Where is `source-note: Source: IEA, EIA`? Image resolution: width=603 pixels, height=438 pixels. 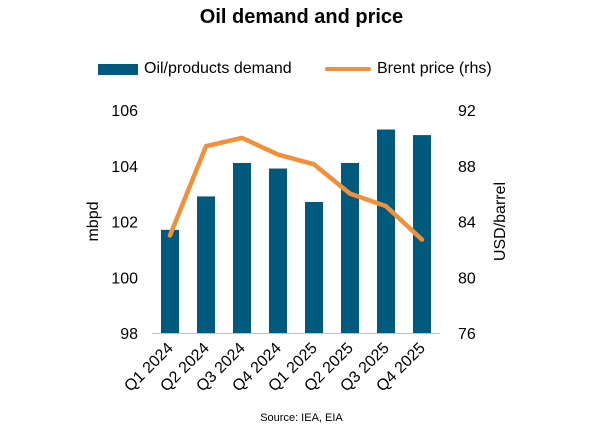 source-note: Source: IEA, EIA is located at coordinates (301, 418).